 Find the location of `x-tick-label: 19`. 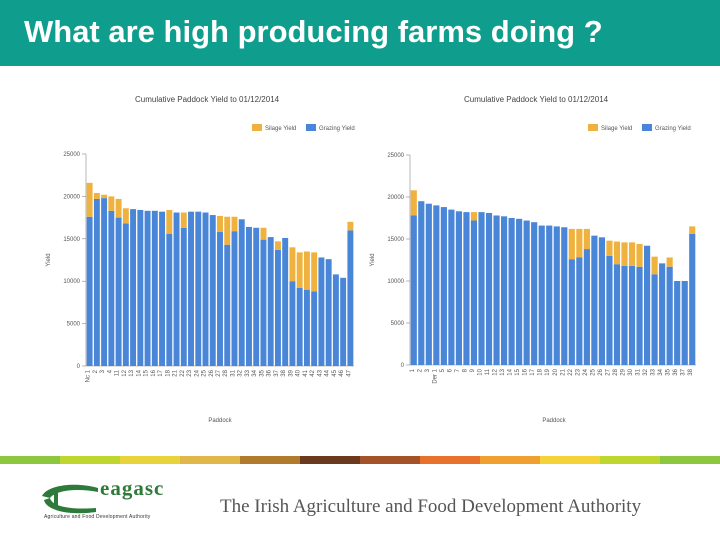

x-tick-label: 19 is located at coordinates (548, 371).